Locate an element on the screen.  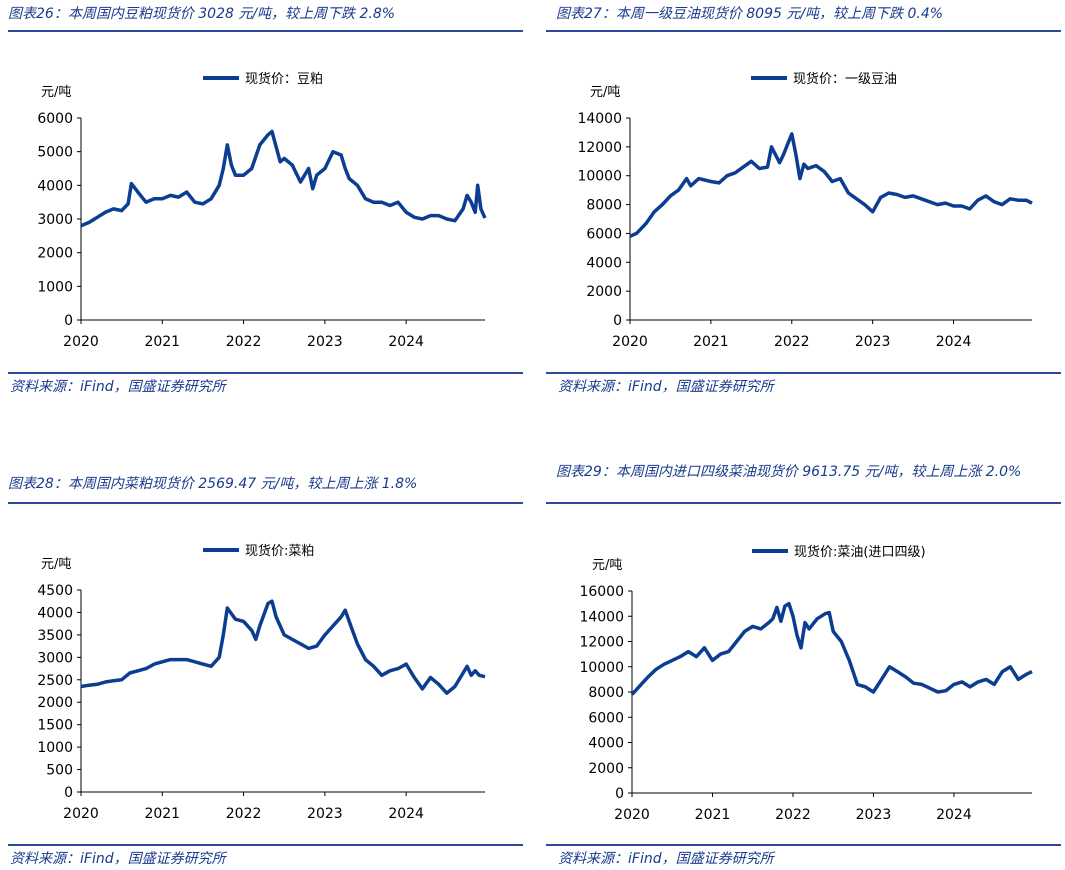
legend-label: 现货价:菜油(进口四级) is located at coordinates (860, 552).